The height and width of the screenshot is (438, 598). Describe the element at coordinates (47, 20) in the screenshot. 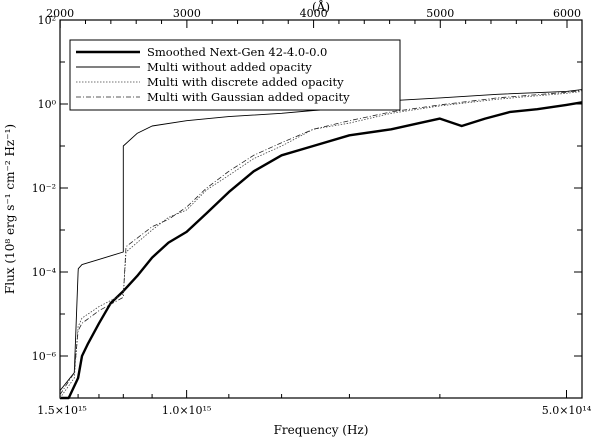

I see `y-tick-label: 10²` at that location.